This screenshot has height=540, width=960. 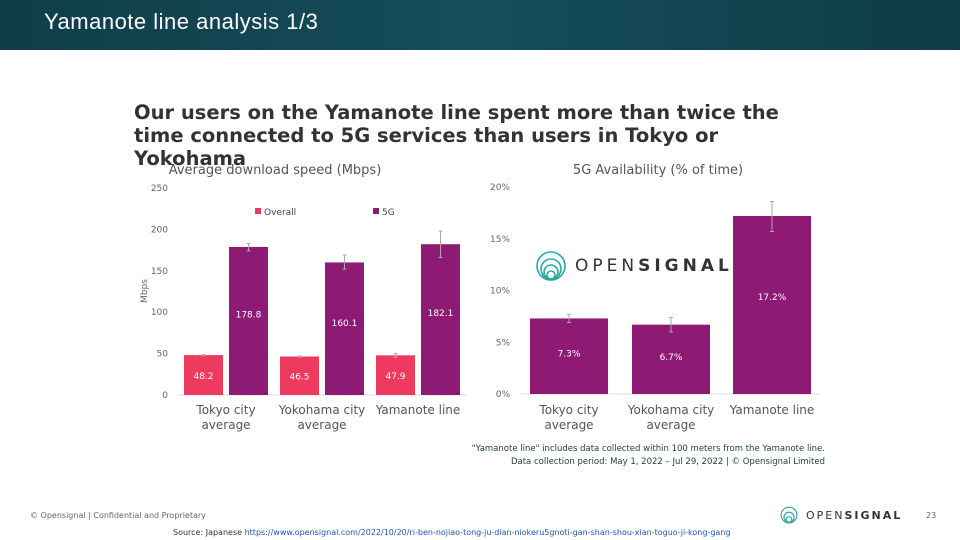 I want to click on y-tick-label: 20%, so click(x=500, y=188).